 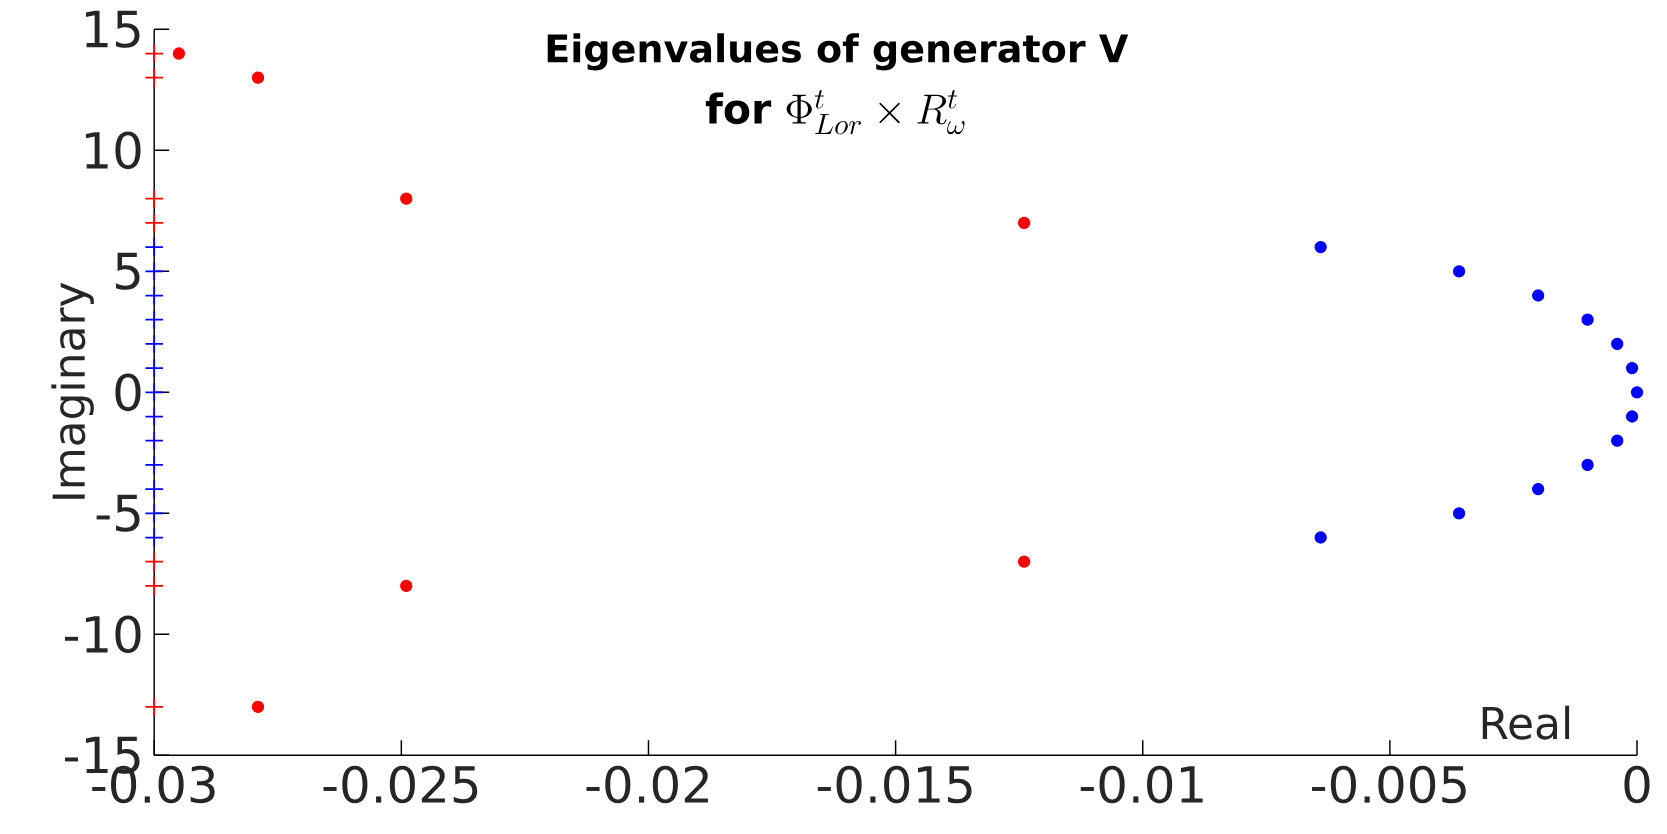 What do you see at coordinates (1637, 784) in the screenshot?
I see `x-tick-label: 0` at bounding box center [1637, 784].